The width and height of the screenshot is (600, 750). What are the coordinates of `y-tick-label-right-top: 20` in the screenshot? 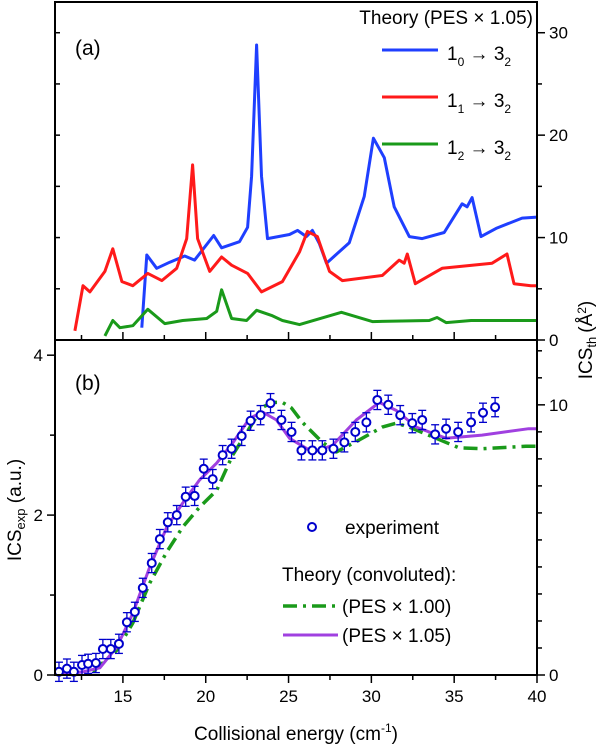 It's located at (558, 135).